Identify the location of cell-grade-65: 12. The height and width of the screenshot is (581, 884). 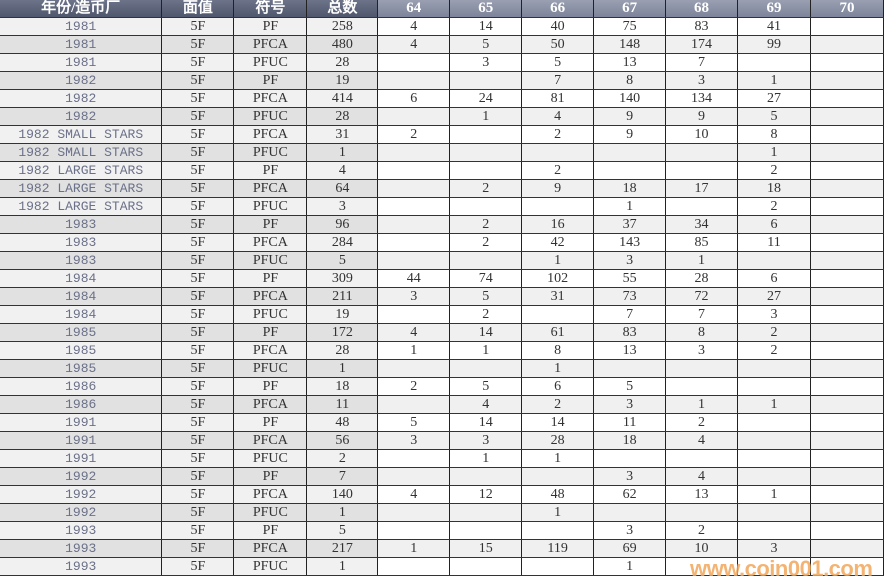
(486, 494).